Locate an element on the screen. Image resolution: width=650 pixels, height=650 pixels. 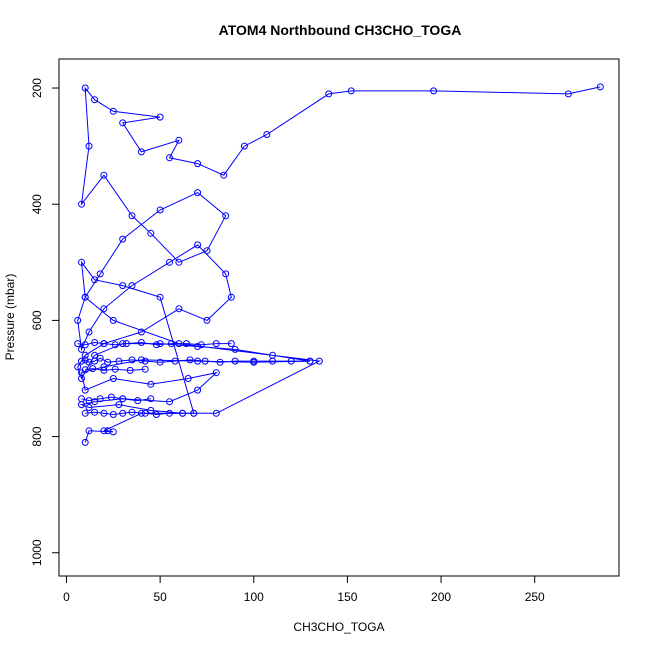
x-tick-label: 100 is located at coordinates (254, 597).